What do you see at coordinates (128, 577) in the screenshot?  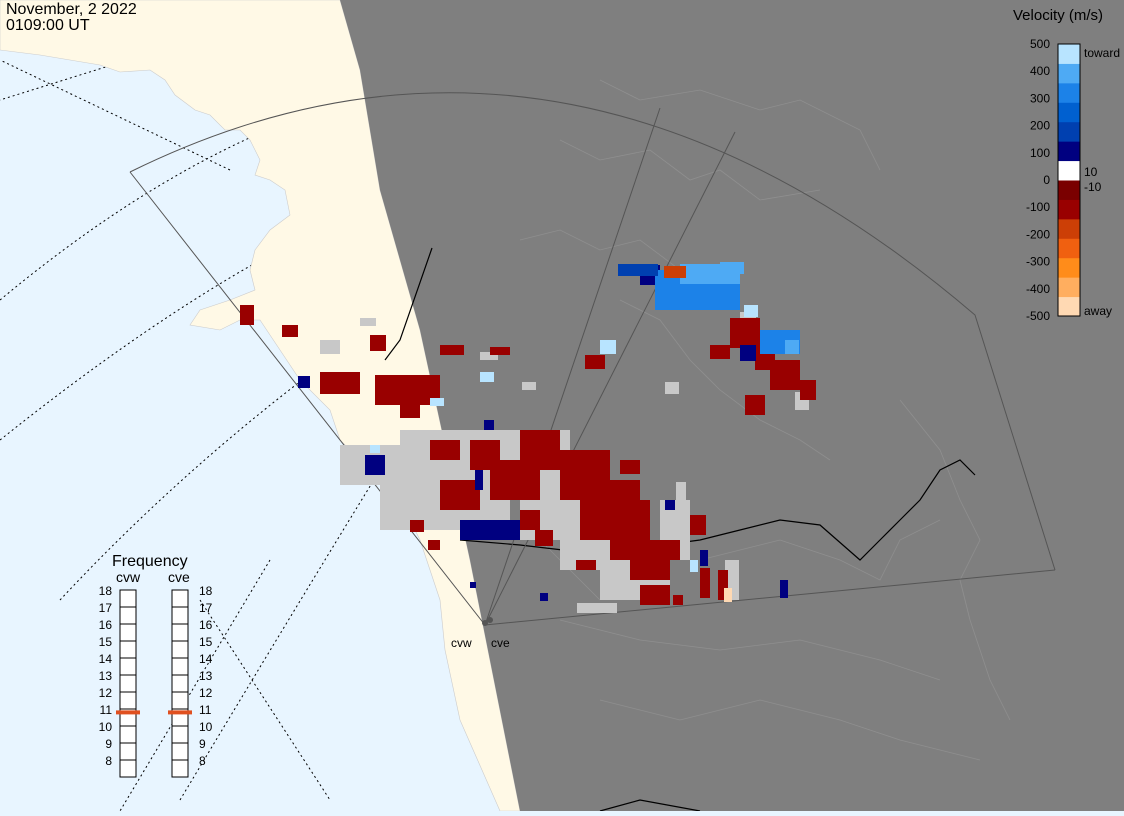 I see `frequency-radar-cvw: cvw` at bounding box center [128, 577].